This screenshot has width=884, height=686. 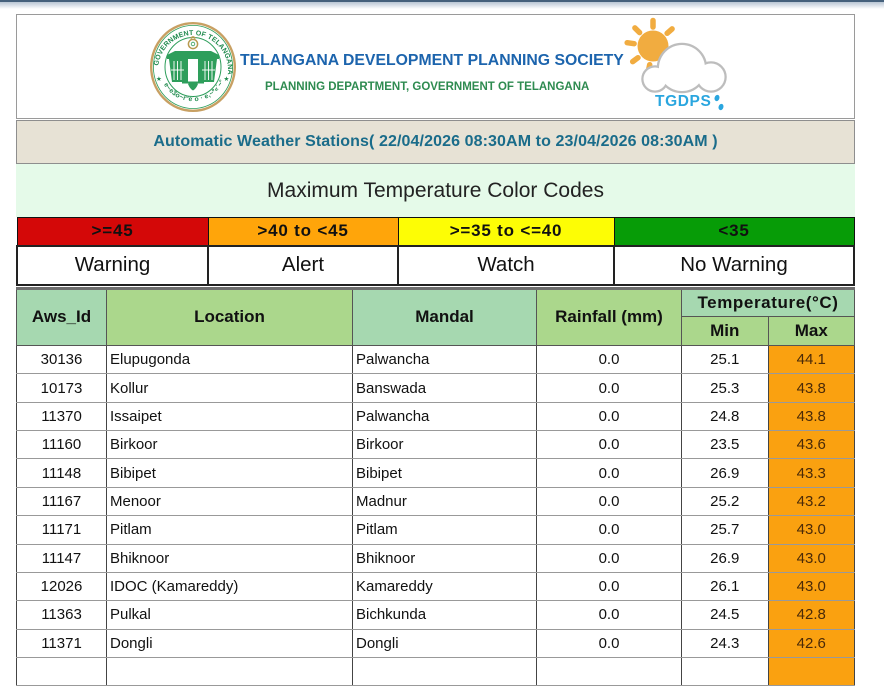 What do you see at coordinates (683, 101) in the screenshot?
I see `svg-text: TGDPS` at bounding box center [683, 101].